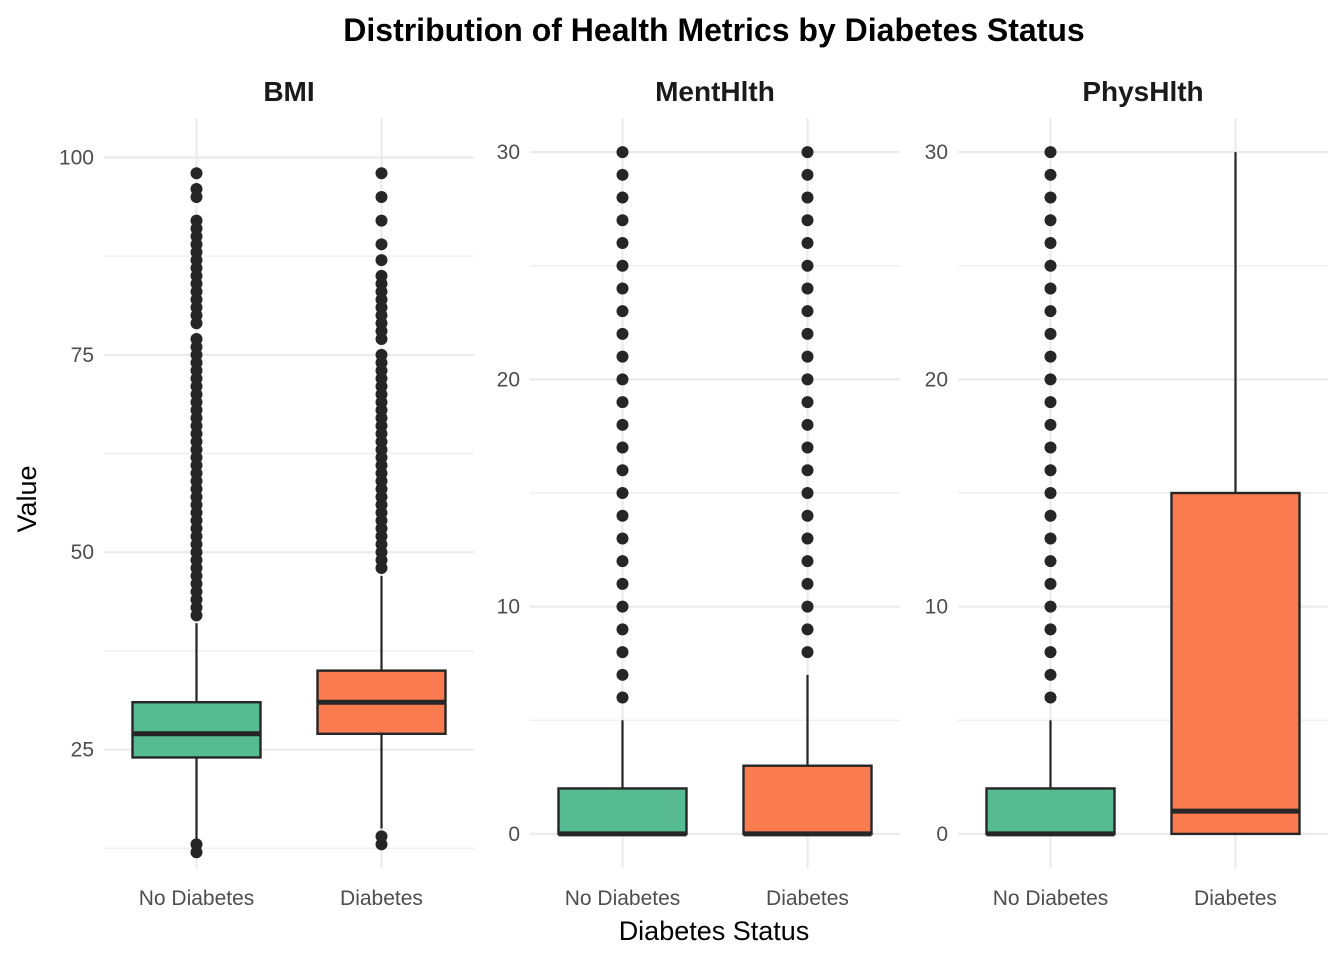  What do you see at coordinates (714, 931) in the screenshot?
I see `x-axis-title: Diabetes Status` at bounding box center [714, 931].